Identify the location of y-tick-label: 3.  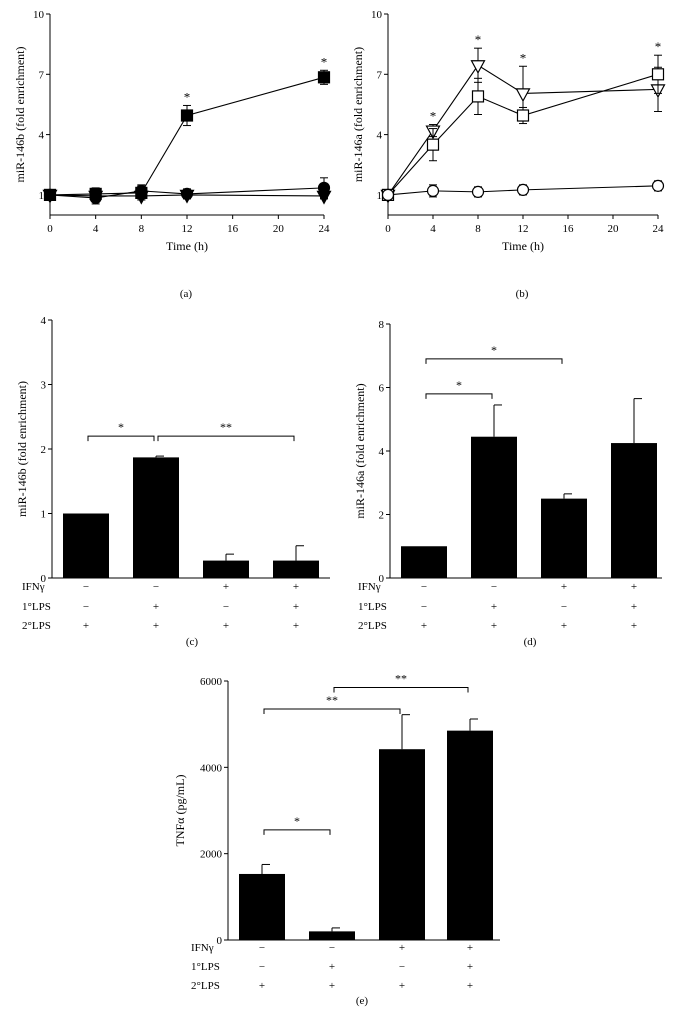
(44, 386).